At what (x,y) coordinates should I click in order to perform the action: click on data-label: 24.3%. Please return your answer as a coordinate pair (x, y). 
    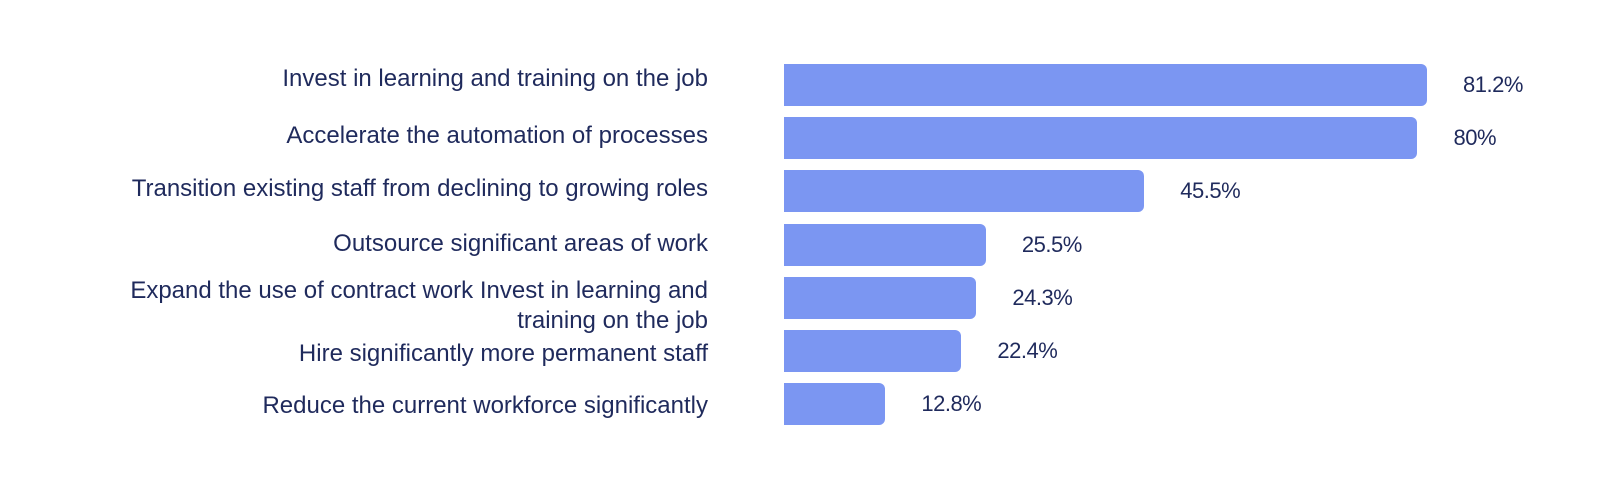
    Looking at the image, I should click on (1042, 297).